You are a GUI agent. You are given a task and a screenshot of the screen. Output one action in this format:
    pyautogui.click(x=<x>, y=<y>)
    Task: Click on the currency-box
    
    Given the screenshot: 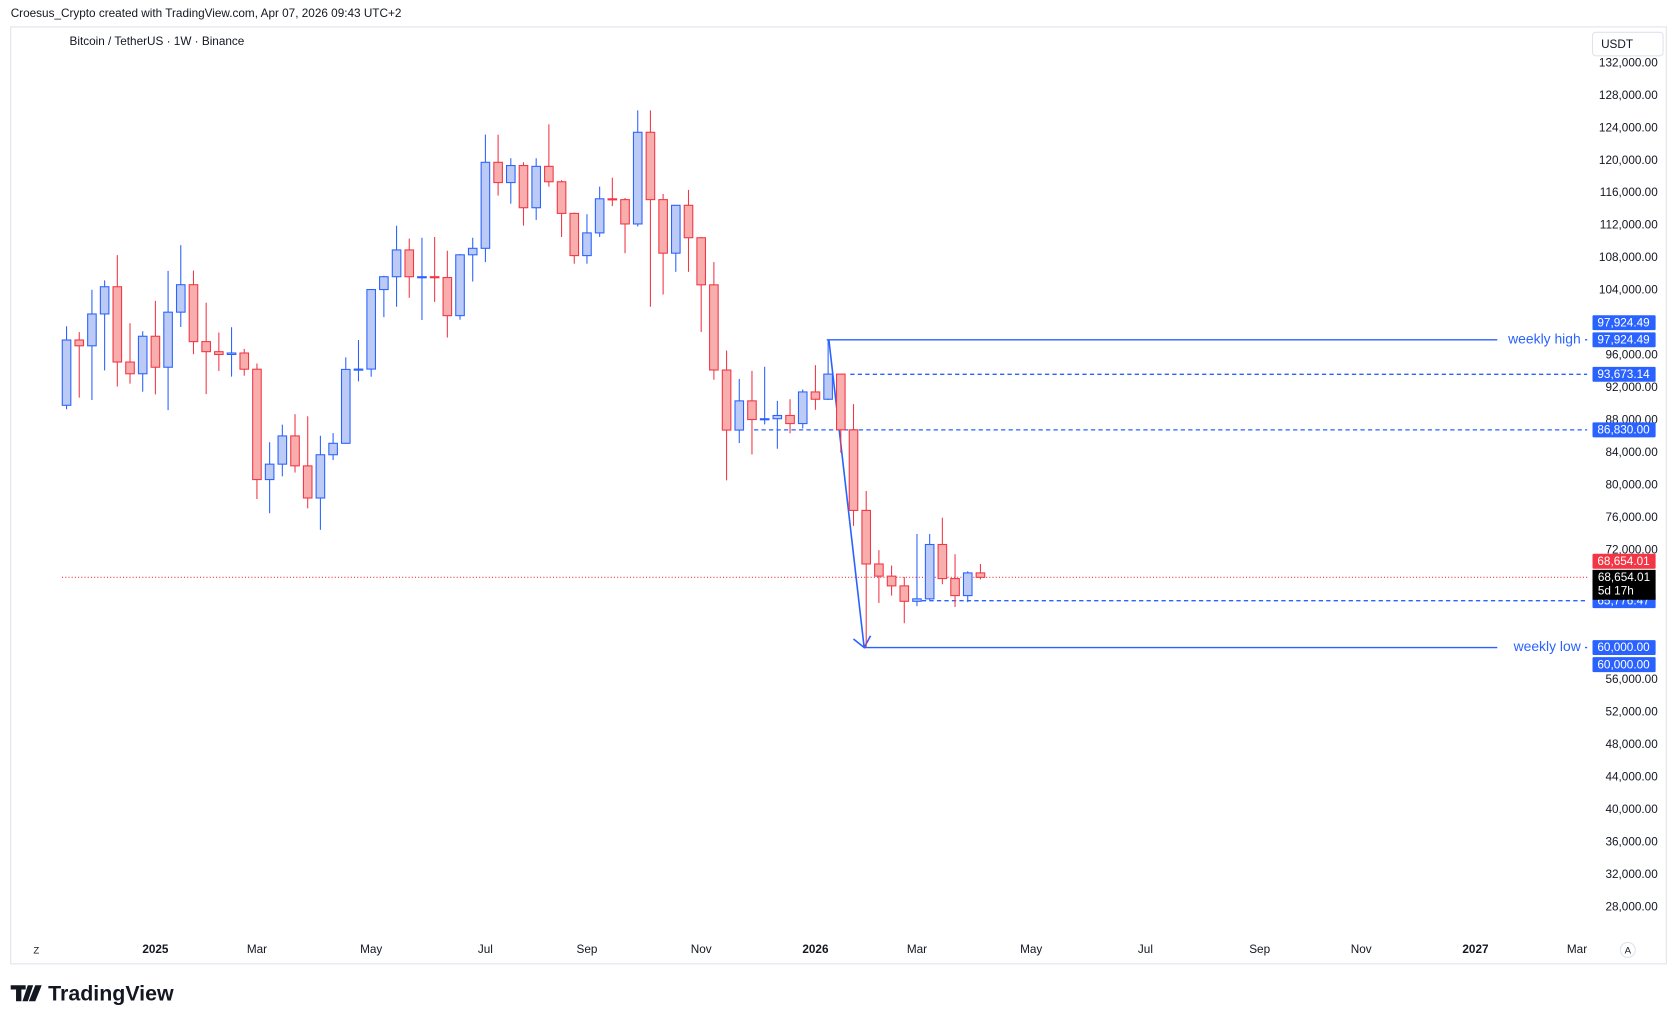 What is the action you would take?
    pyautogui.click(x=1627, y=44)
    